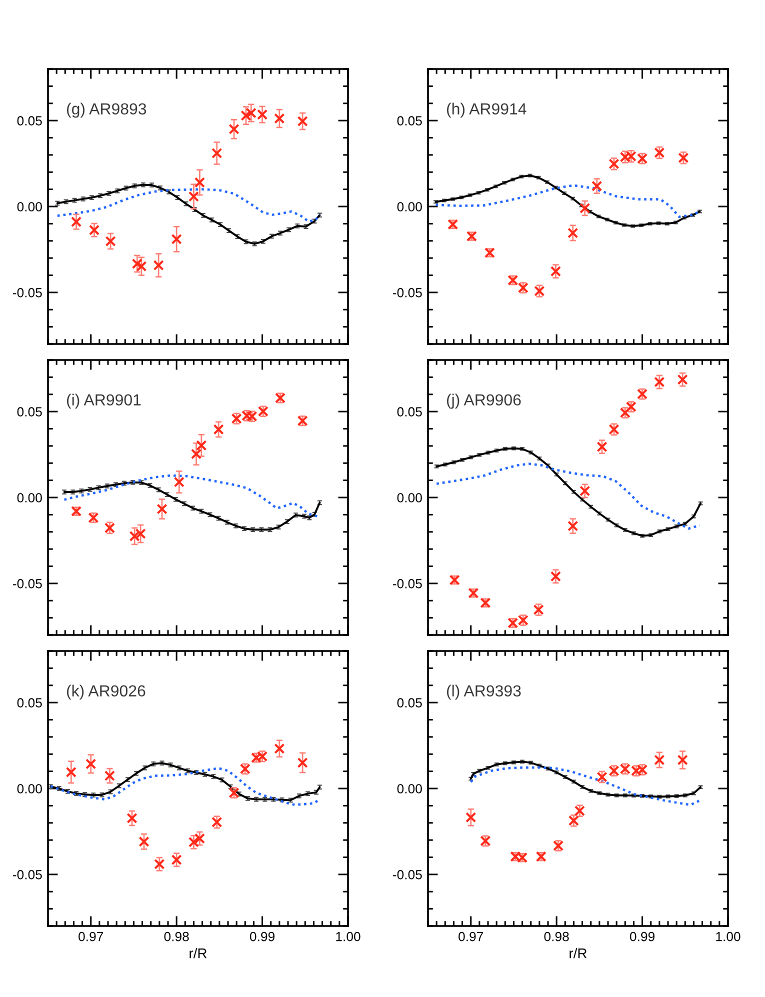 This screenshot has width=765, height=997. What do you see at coordinates (106, 110) in the screenshot?
I see `text: (g) AR9893` at bounding box center [106, 110].